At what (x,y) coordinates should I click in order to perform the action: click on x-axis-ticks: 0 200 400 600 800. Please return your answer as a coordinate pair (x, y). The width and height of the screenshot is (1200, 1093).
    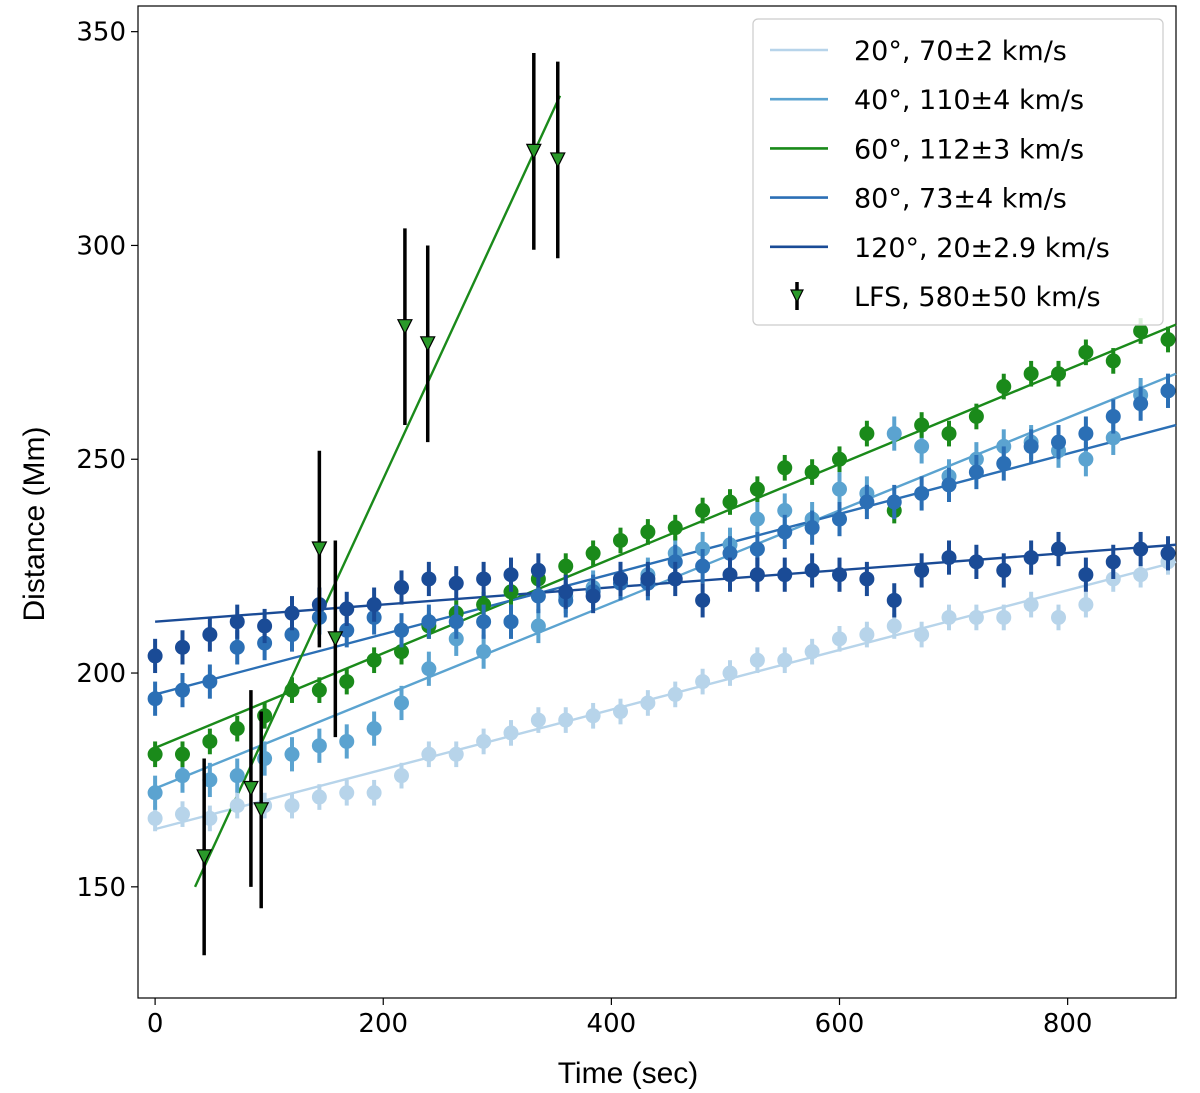
    Looking at the image, I should click on (619, 1018).